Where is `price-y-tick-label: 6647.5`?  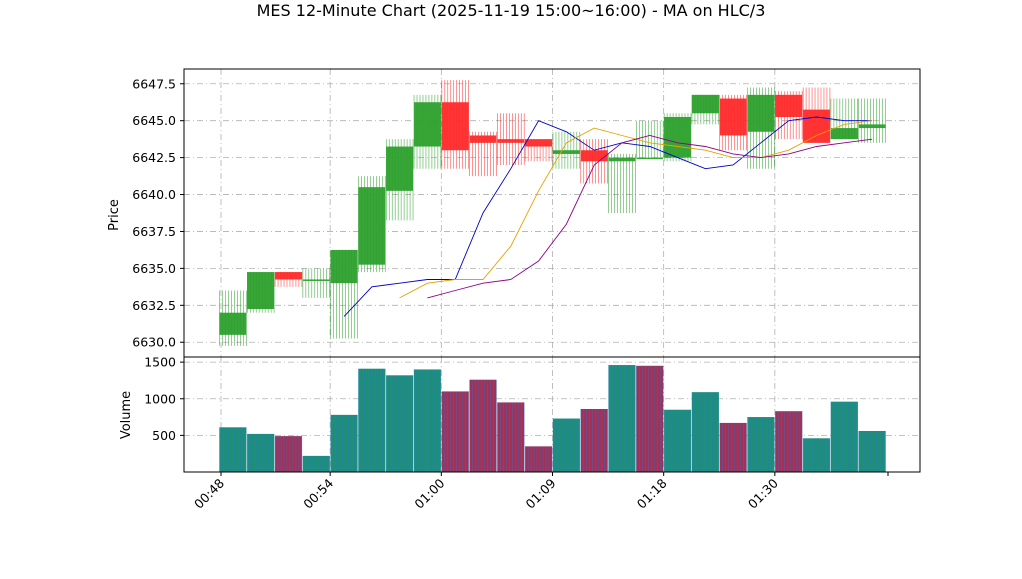 price-y-tick-label: 6647.5 is located at coordinates (154, 83).